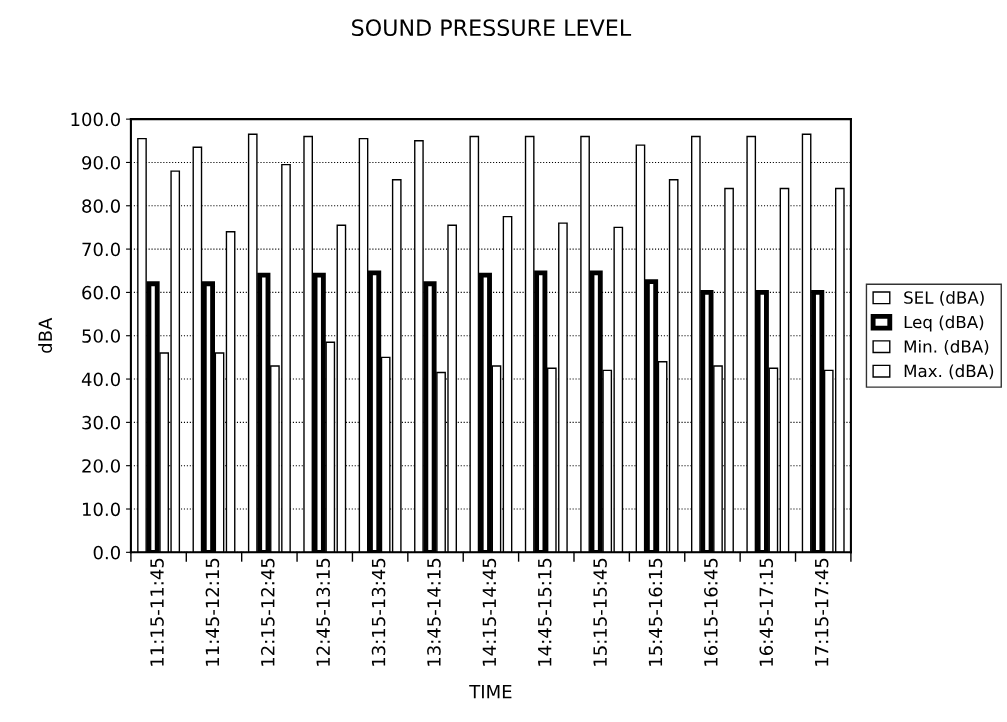 This screenshot has height=722, width=1007. What do you see at coordinates (944, 298) in the screenshot?
I see `legend-label: SEL (dBA)` at bounding box center [944, 298].